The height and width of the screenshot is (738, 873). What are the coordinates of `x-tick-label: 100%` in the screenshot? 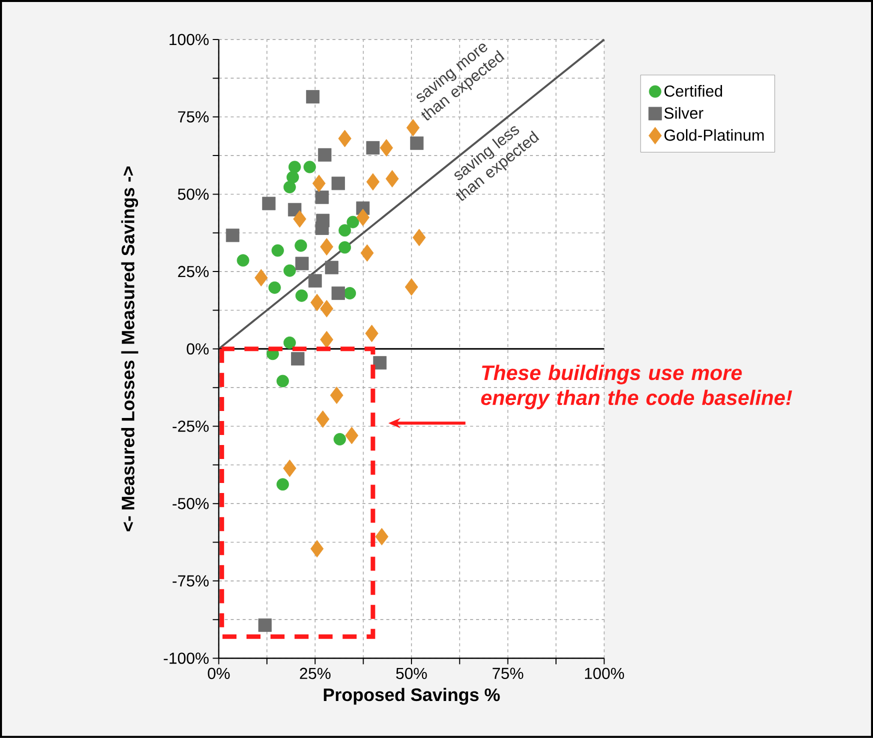 It's located at (604, 674).